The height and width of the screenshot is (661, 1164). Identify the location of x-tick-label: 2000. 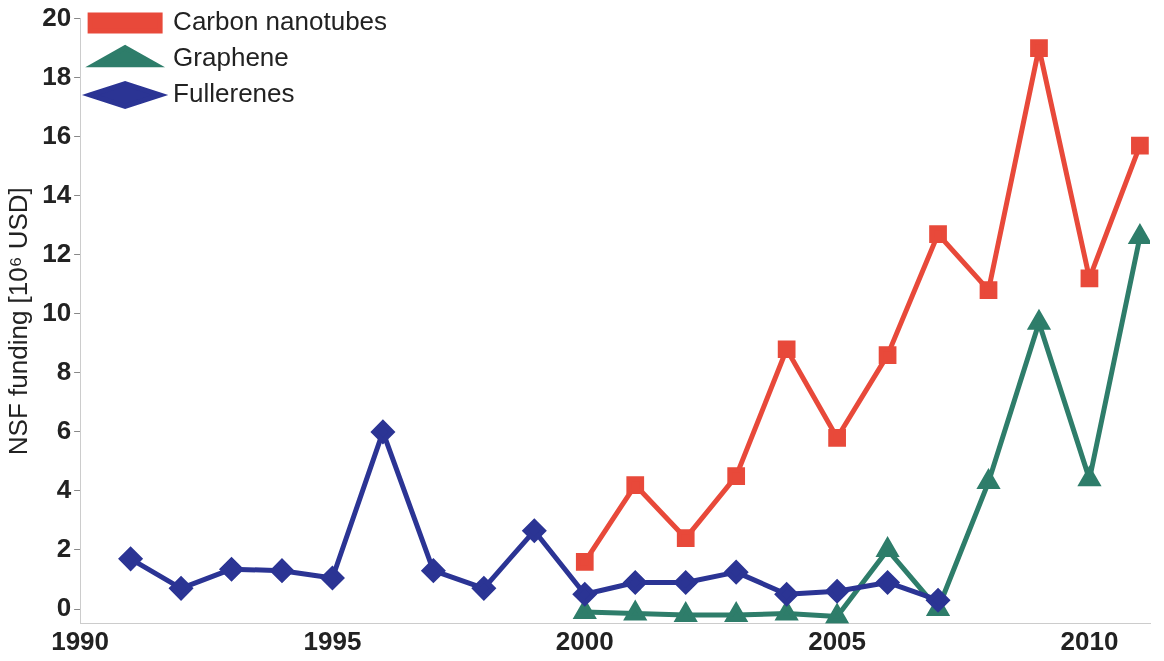
(584, 640).